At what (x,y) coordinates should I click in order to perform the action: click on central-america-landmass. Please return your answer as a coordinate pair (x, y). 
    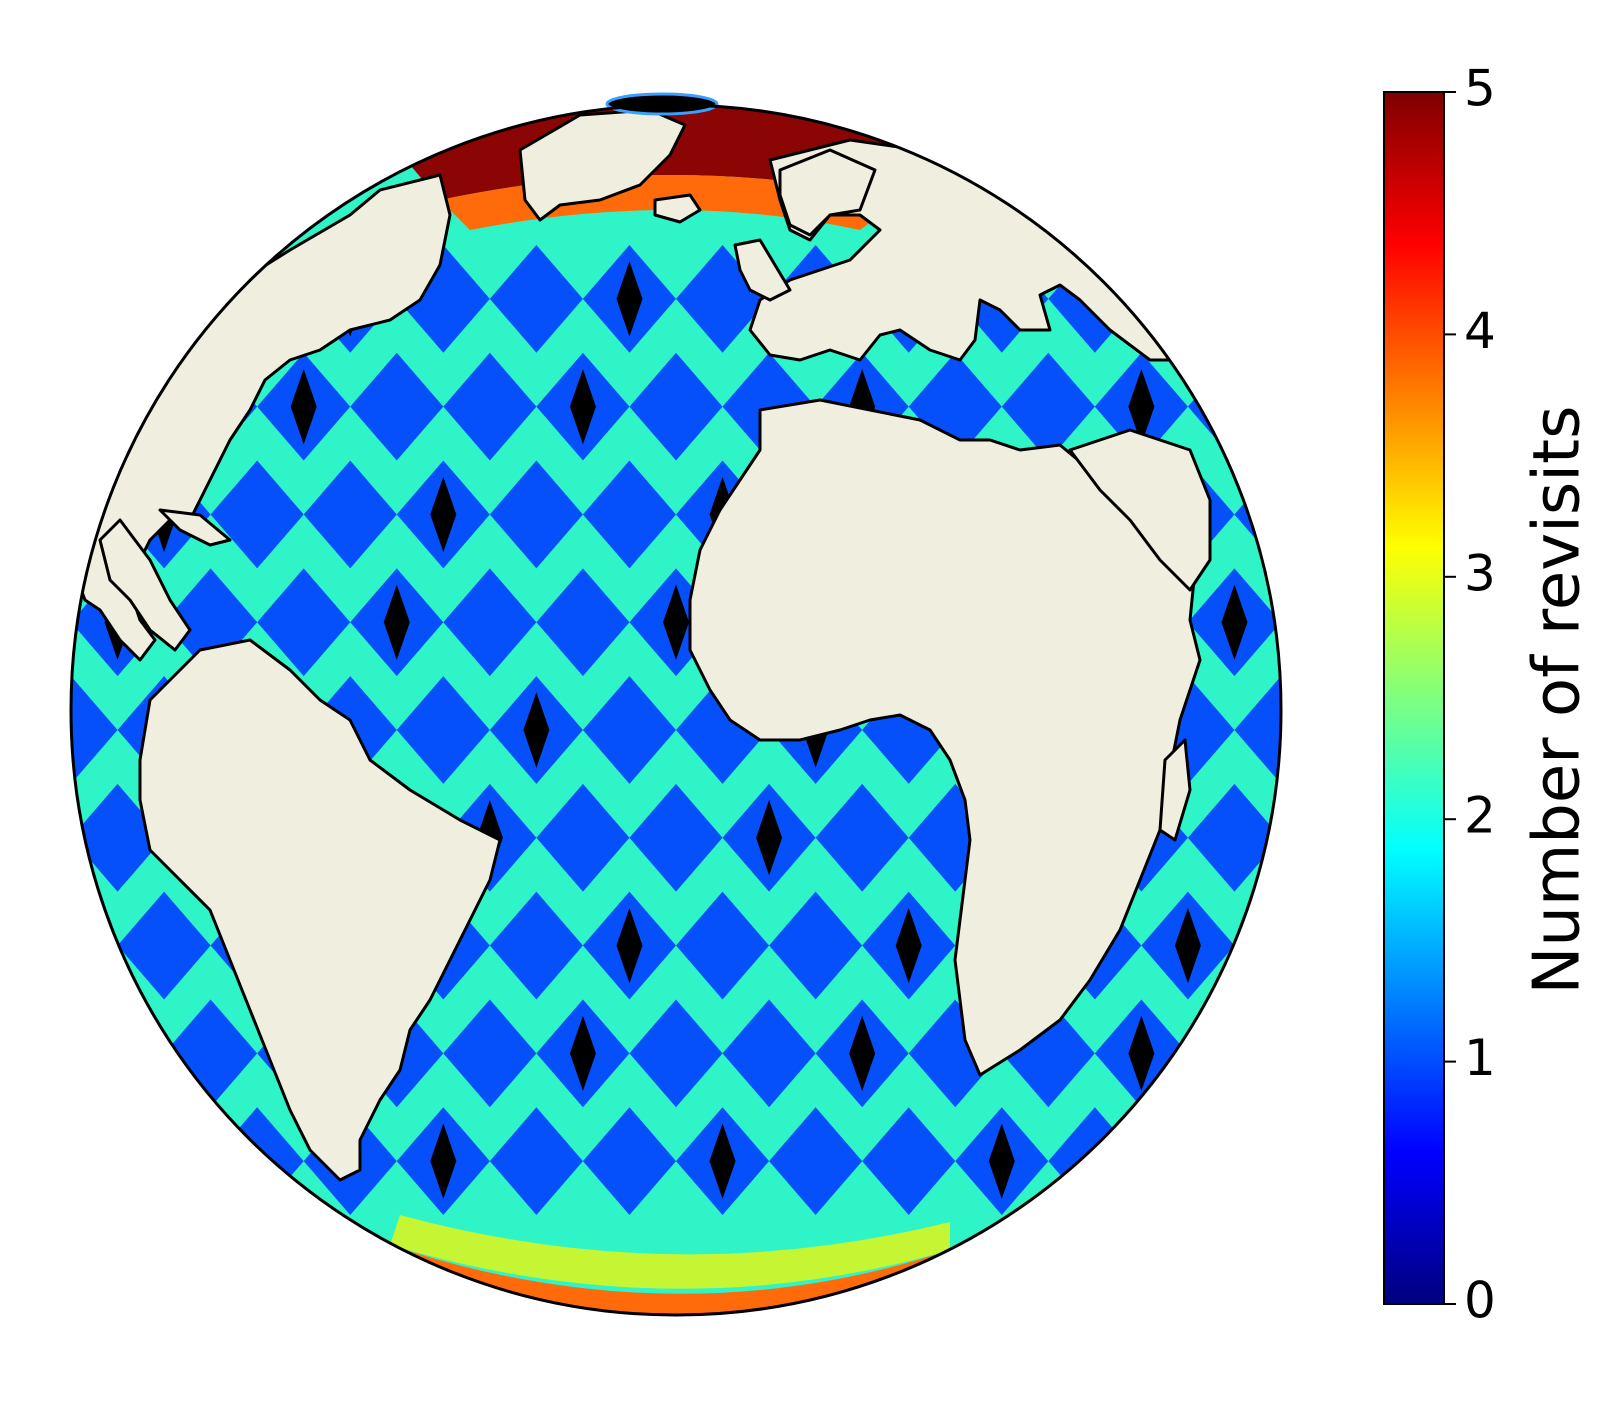
    Looking at the image, I should click on (145, 585).